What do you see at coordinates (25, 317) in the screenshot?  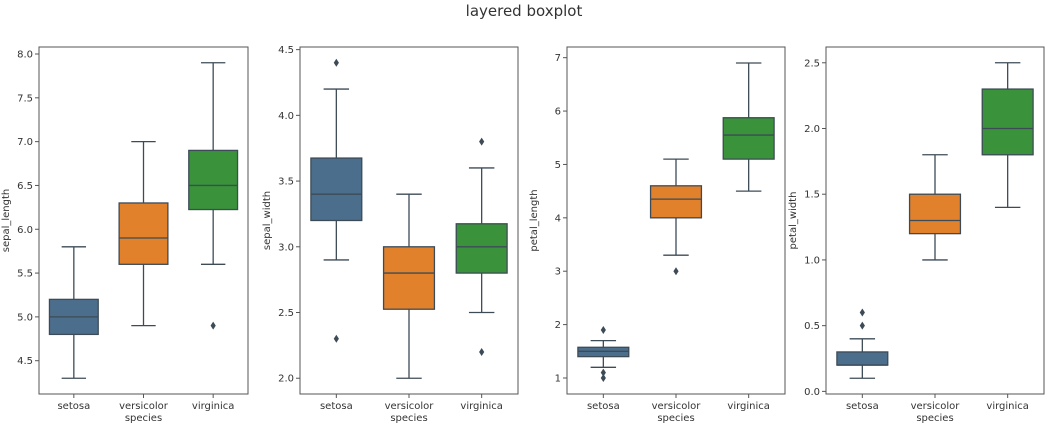 I see `y-tick-label: 5.0` at bounding box center [25, 317].